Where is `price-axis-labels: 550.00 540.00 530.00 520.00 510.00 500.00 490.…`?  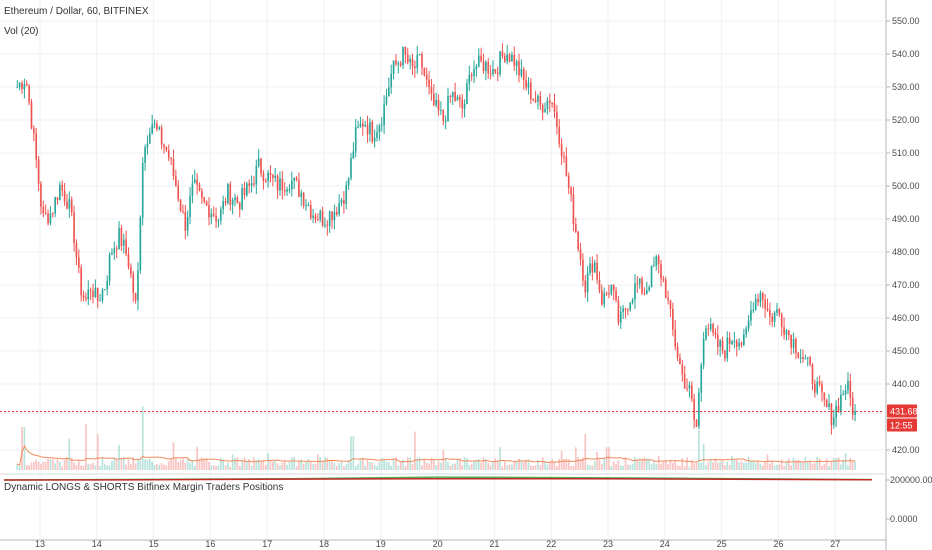
price-axis-labels: 550.00 540.00 530.00 520.00 510.00 500.00 490.… is located at coordinates (909, 270).